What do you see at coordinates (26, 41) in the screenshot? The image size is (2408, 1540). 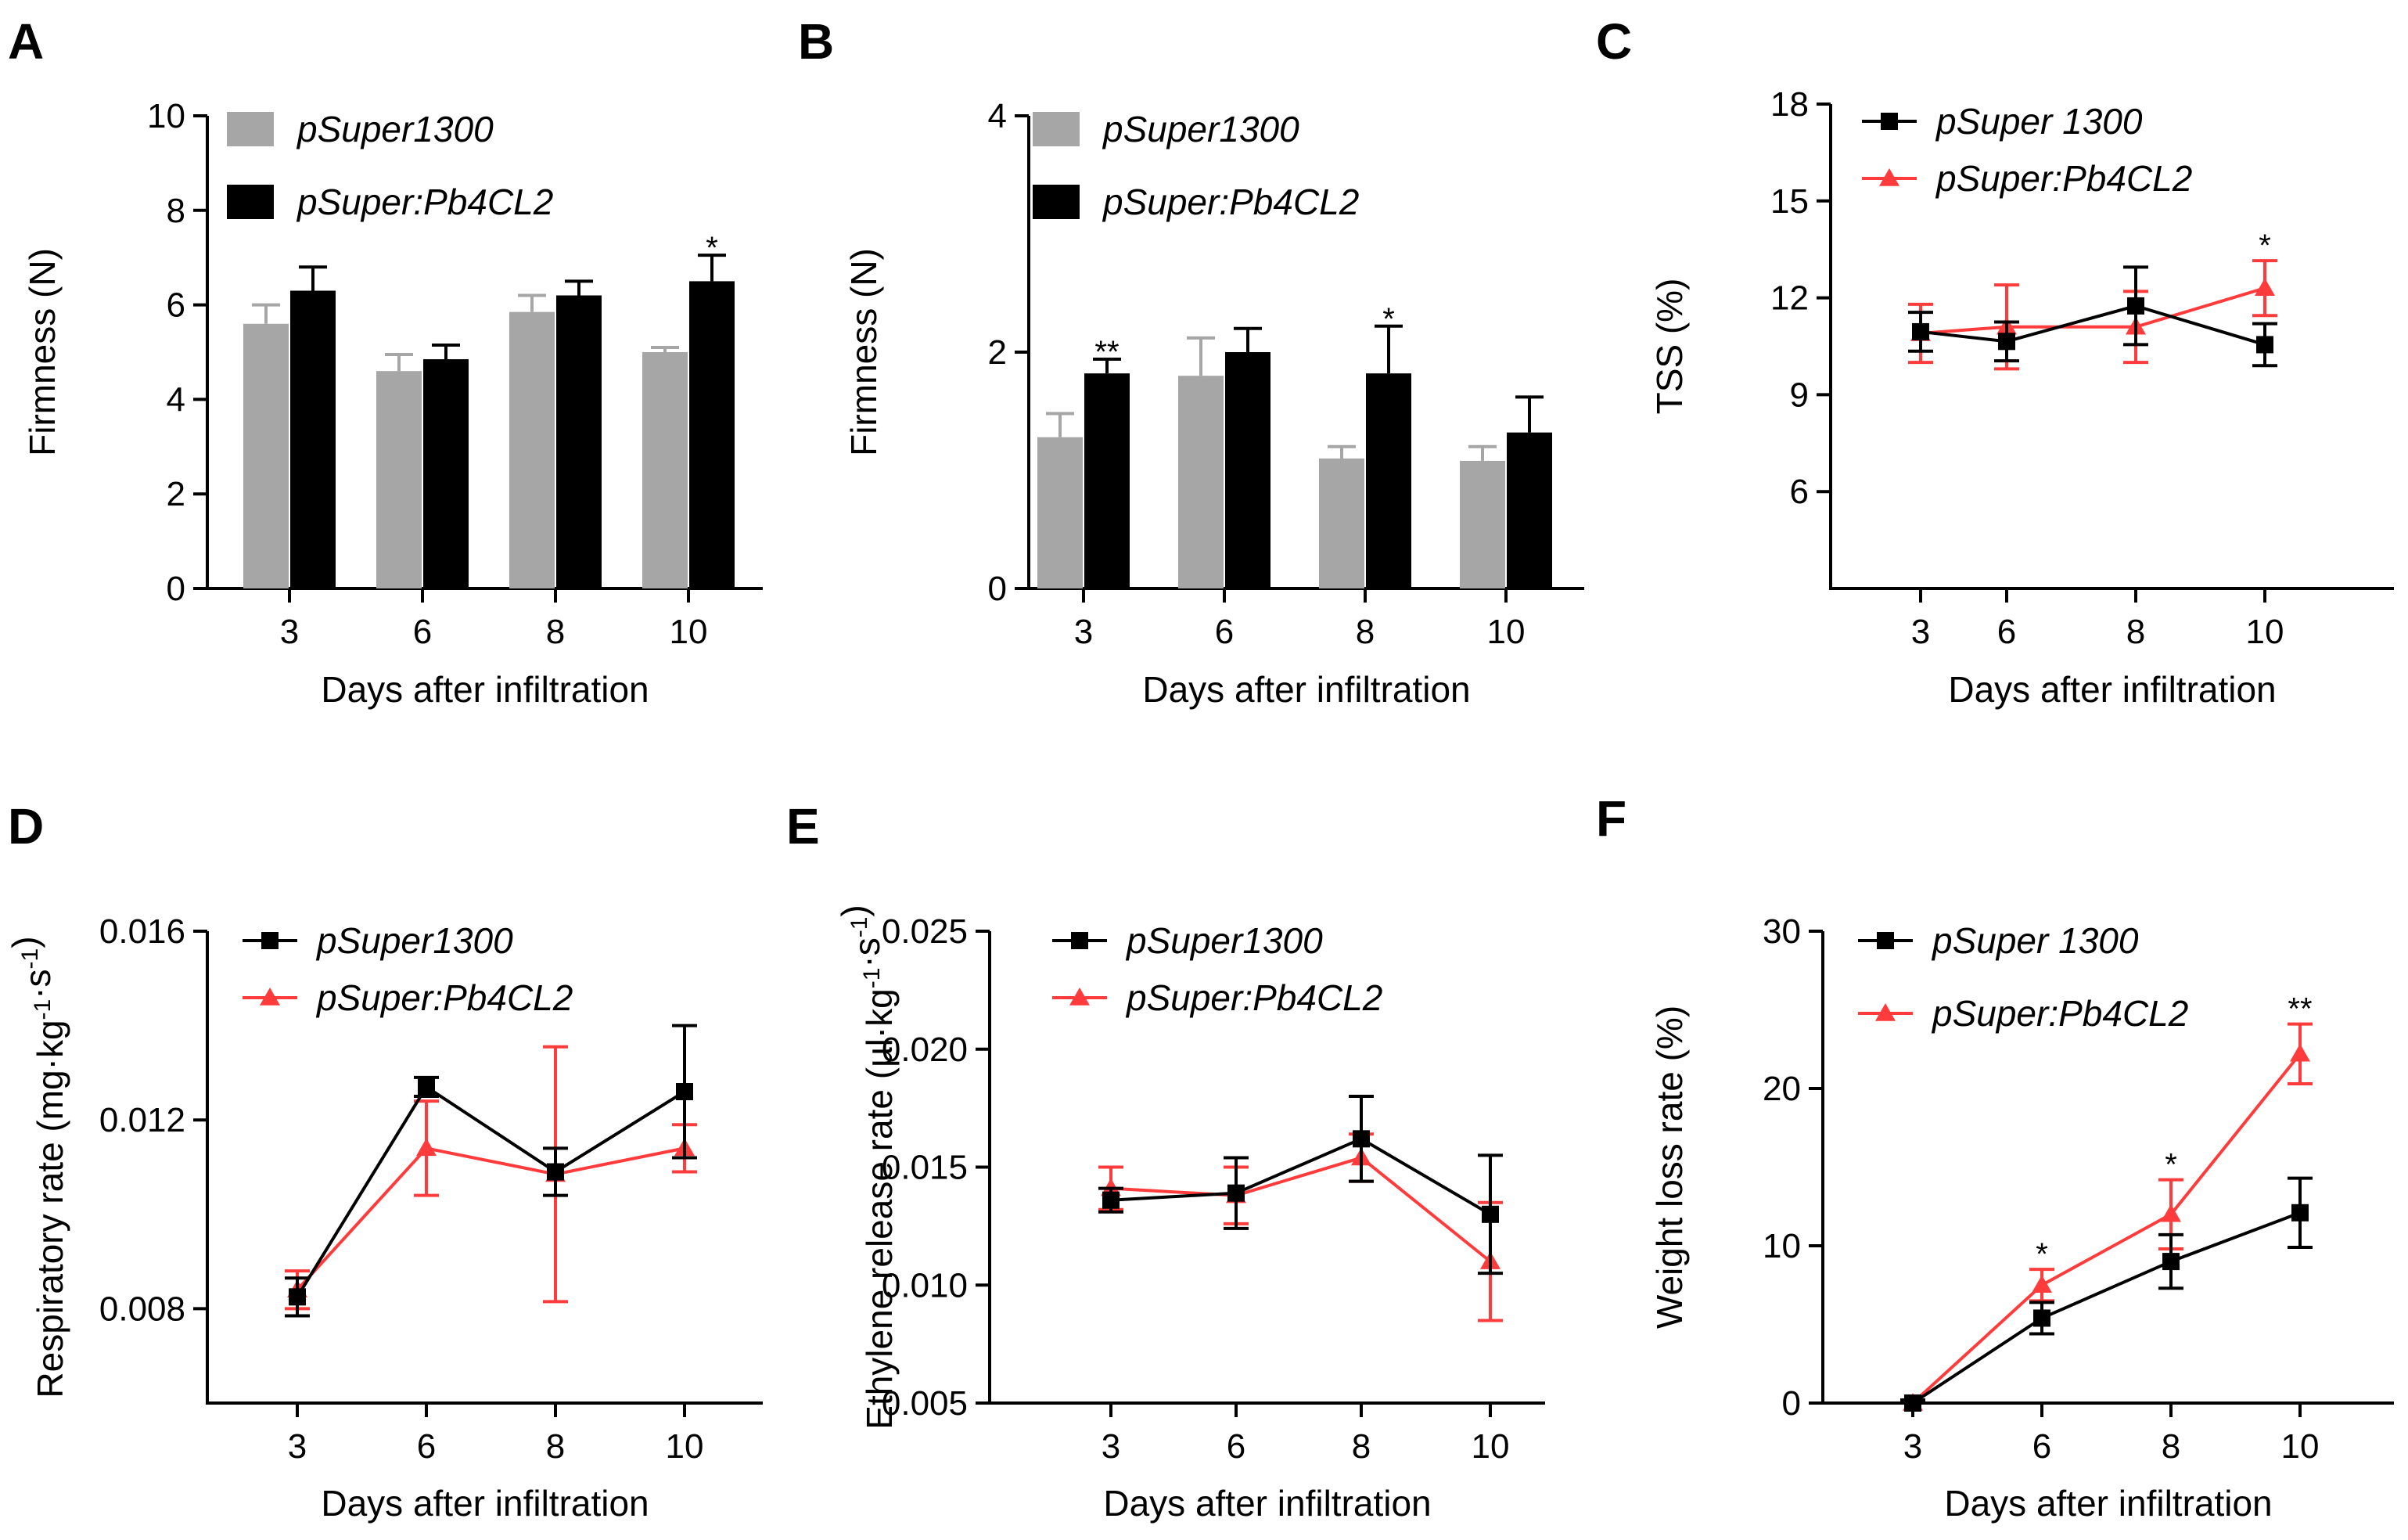 I see `panel-letter: A` at bounding box center [26, 41].